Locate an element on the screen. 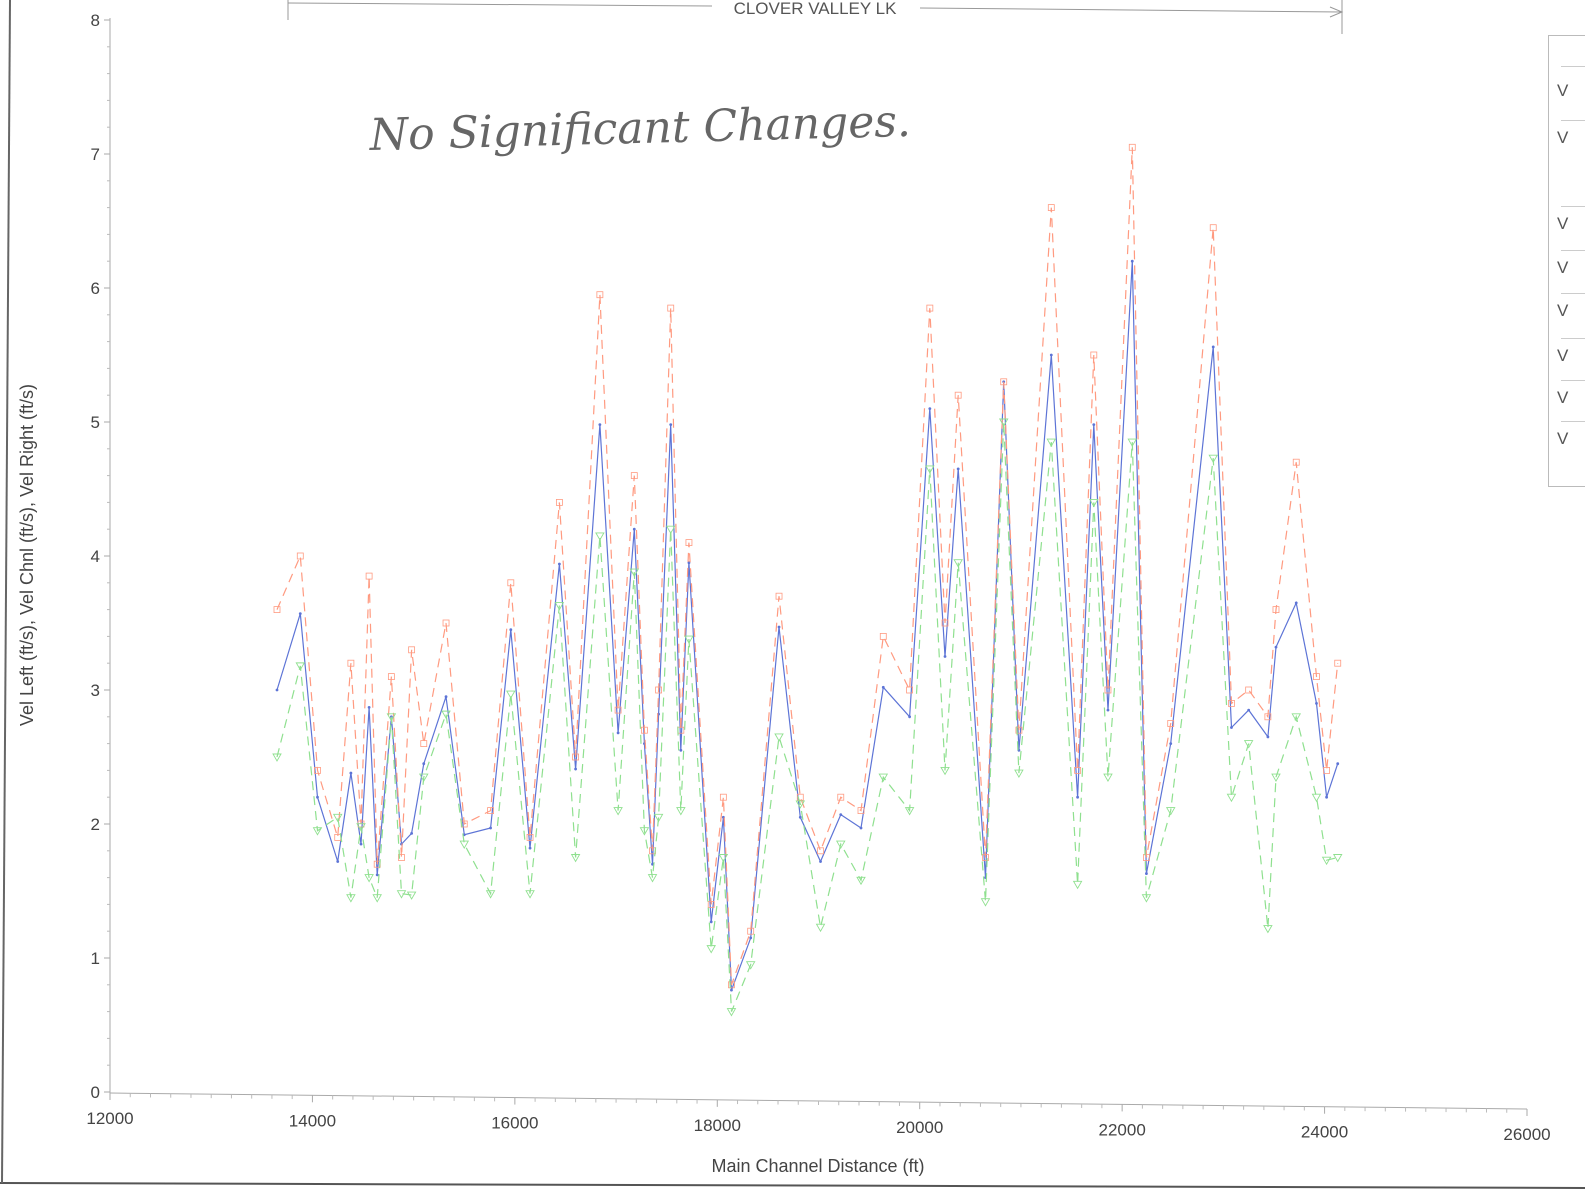 This screenshot has width=1585, height=1200. legend: V V V V V V V V is located at coordinates (1566, 261).